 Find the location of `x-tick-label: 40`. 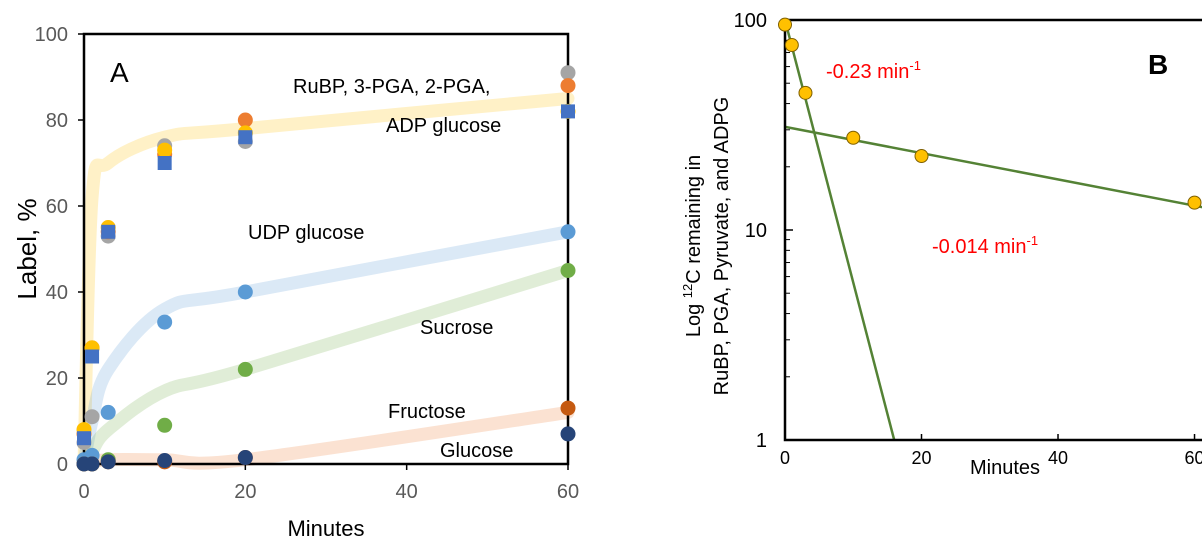

x-tick-label: 40 is located at coordinates (407, 492).